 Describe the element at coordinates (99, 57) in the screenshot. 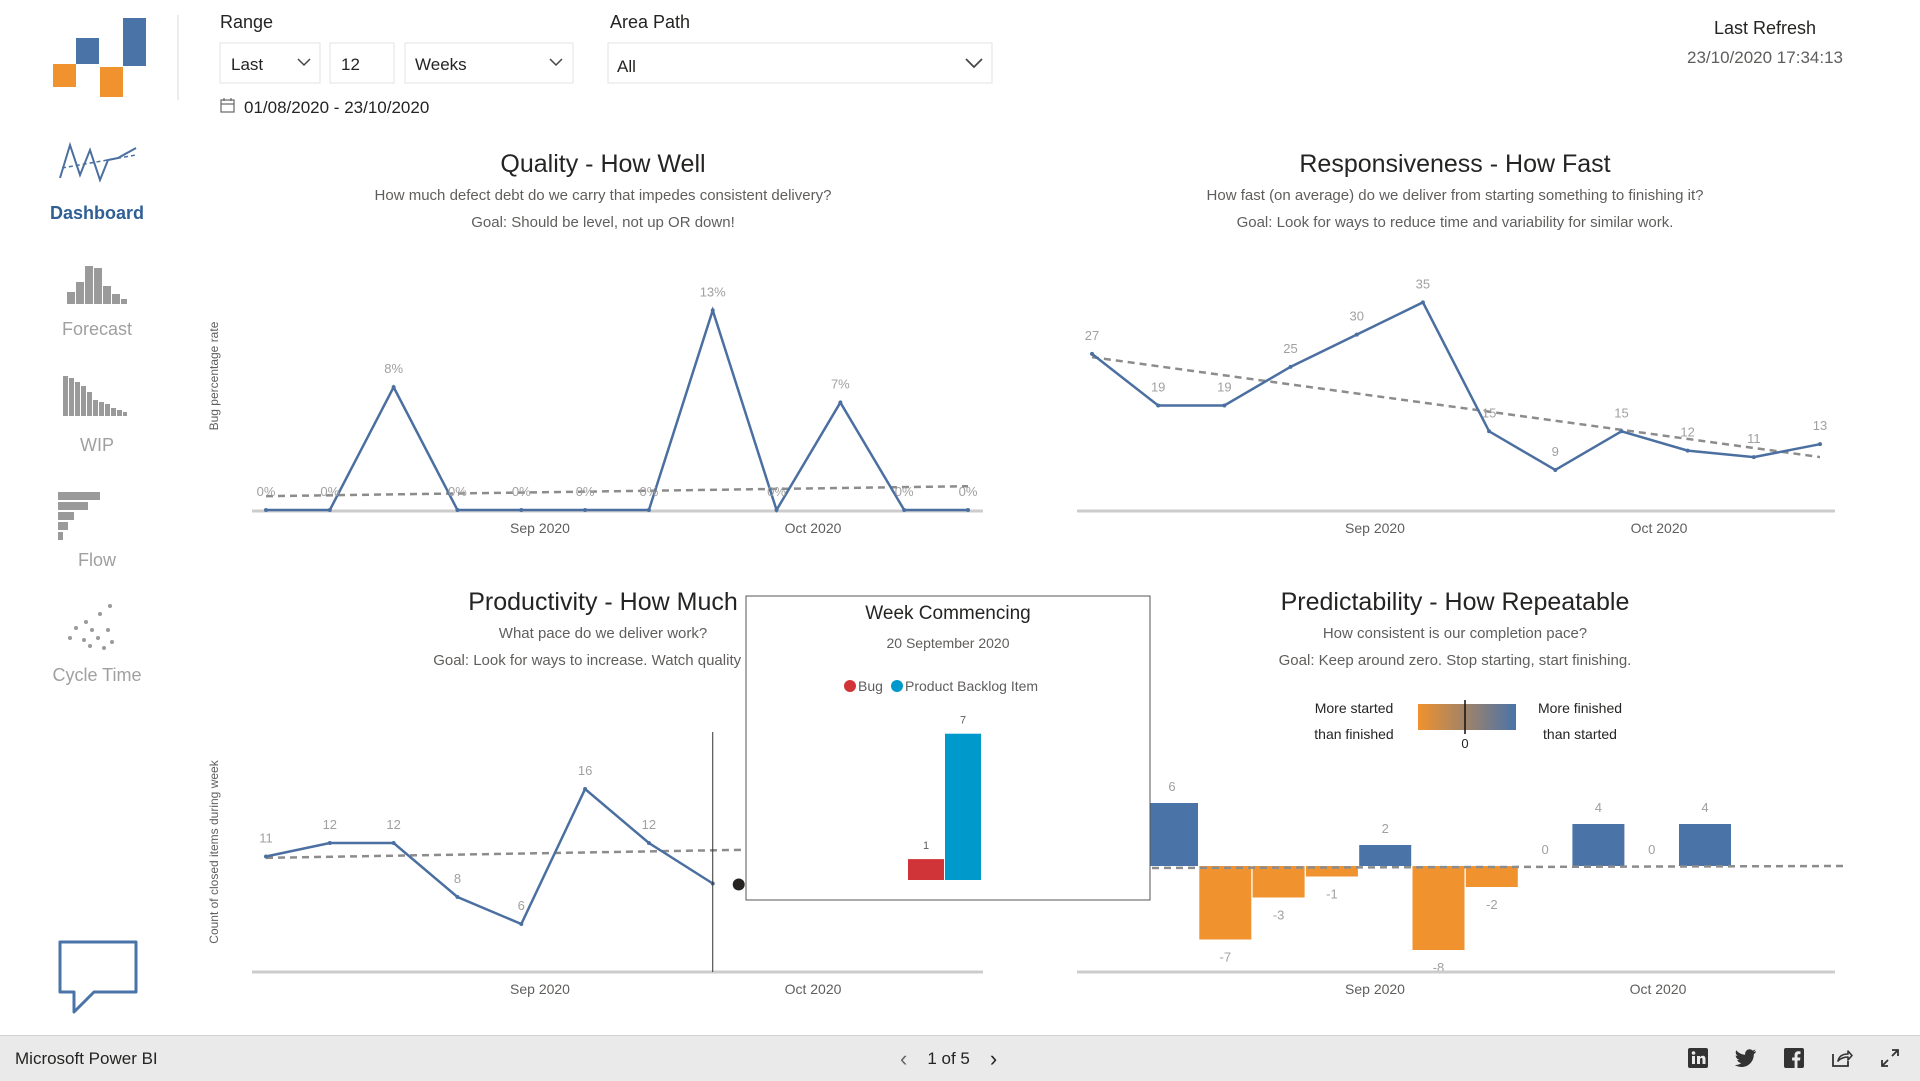

I see `app-logo` at that location.